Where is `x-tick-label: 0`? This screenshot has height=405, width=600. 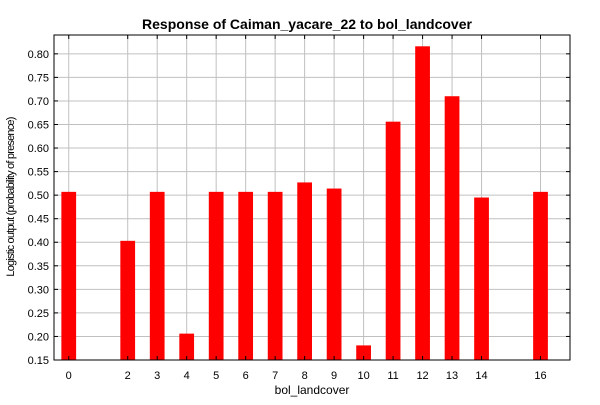
x-tick-label: 0 is located at coordinates (69, 376).